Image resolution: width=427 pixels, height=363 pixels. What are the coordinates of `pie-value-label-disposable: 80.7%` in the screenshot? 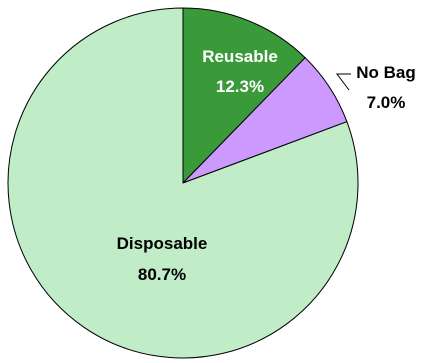 It's located at (162, 274).